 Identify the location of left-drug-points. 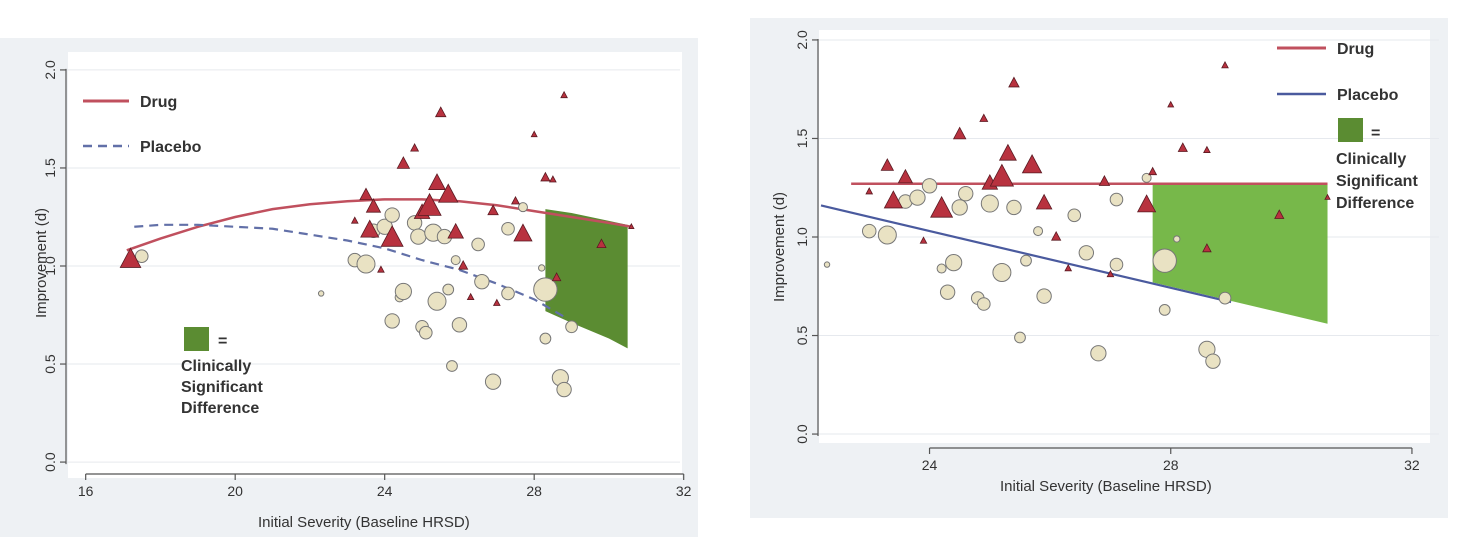
(377, 198).